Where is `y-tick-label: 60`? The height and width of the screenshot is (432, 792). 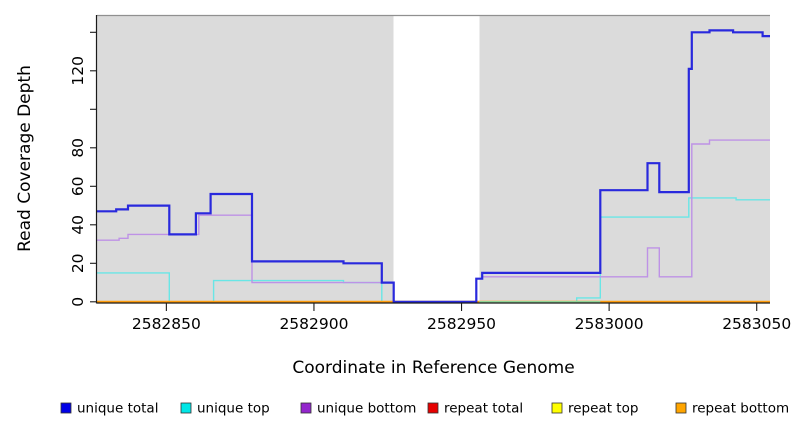 y-tick-label: 60 is located at coordinates (78, 186).